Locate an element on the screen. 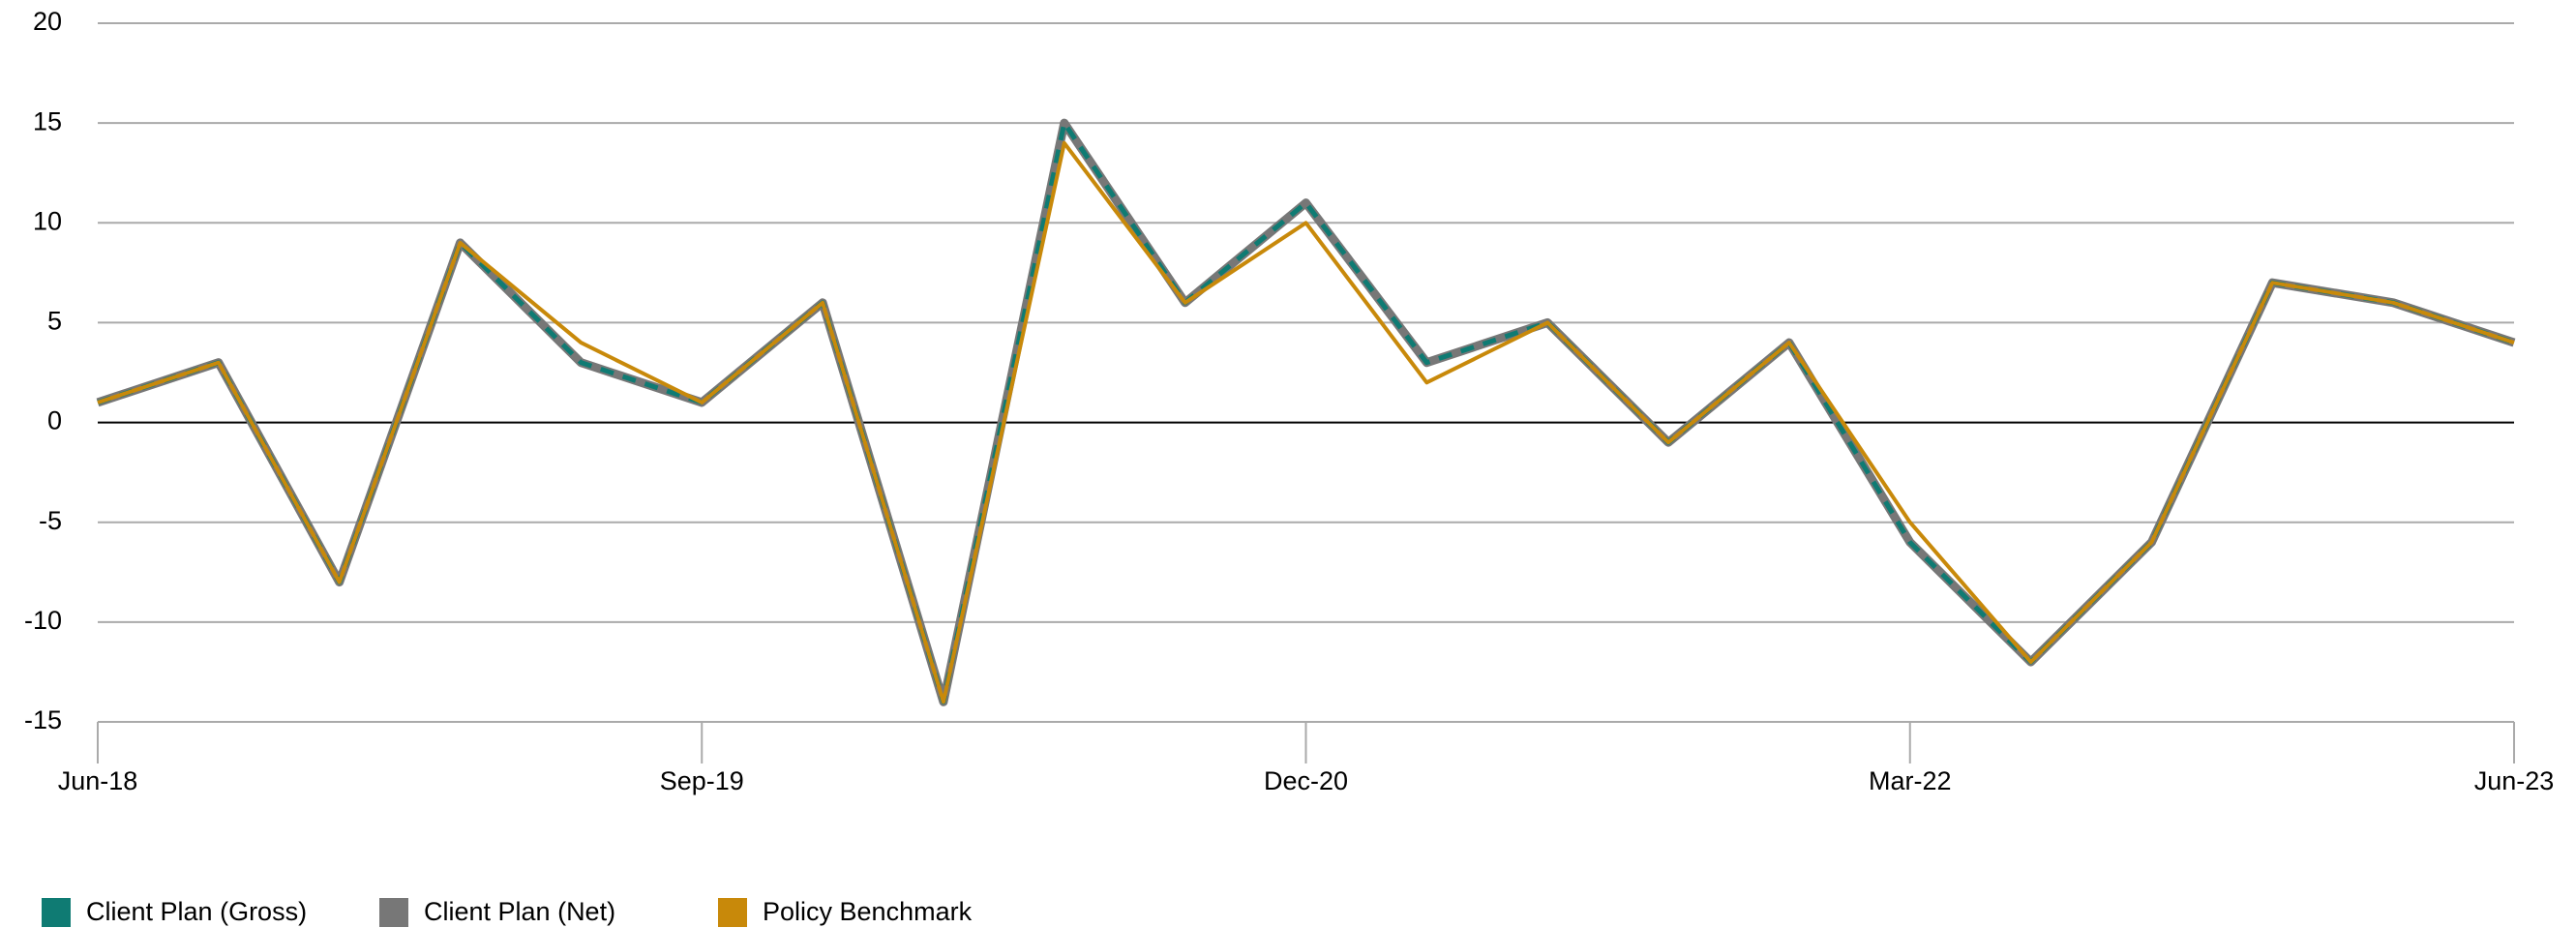 The width and height of the screenshot is (2576, 928). y-tick-label: -15 is located at coordinates (43, 720).